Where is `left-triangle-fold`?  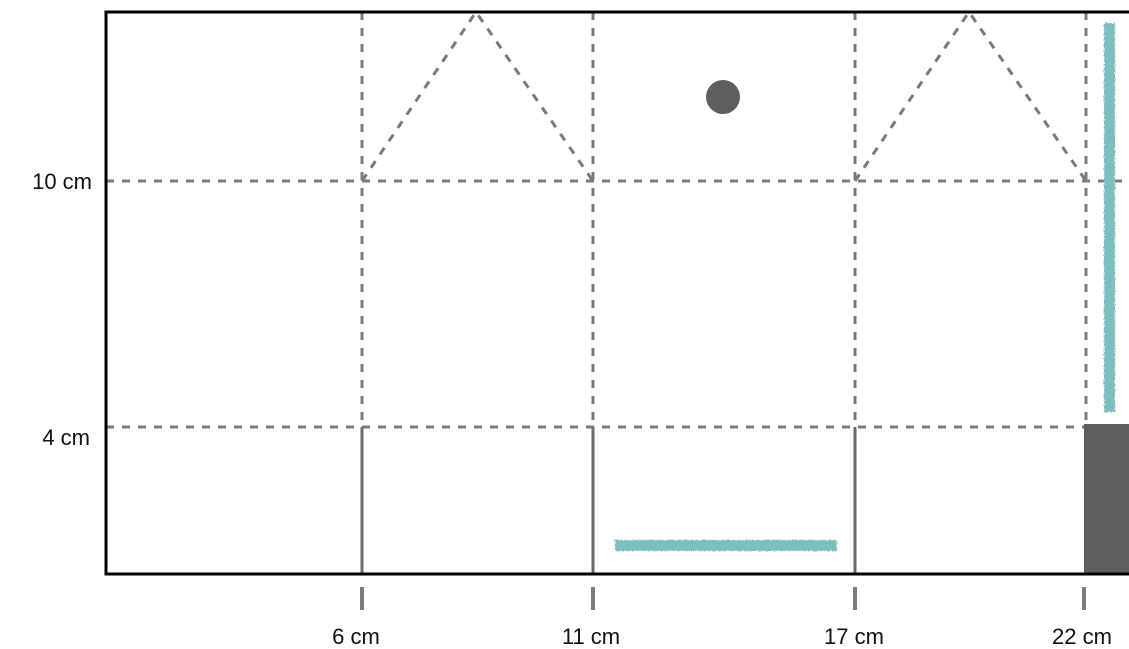 left-triangle-fold is located at coordinates (477, 95).